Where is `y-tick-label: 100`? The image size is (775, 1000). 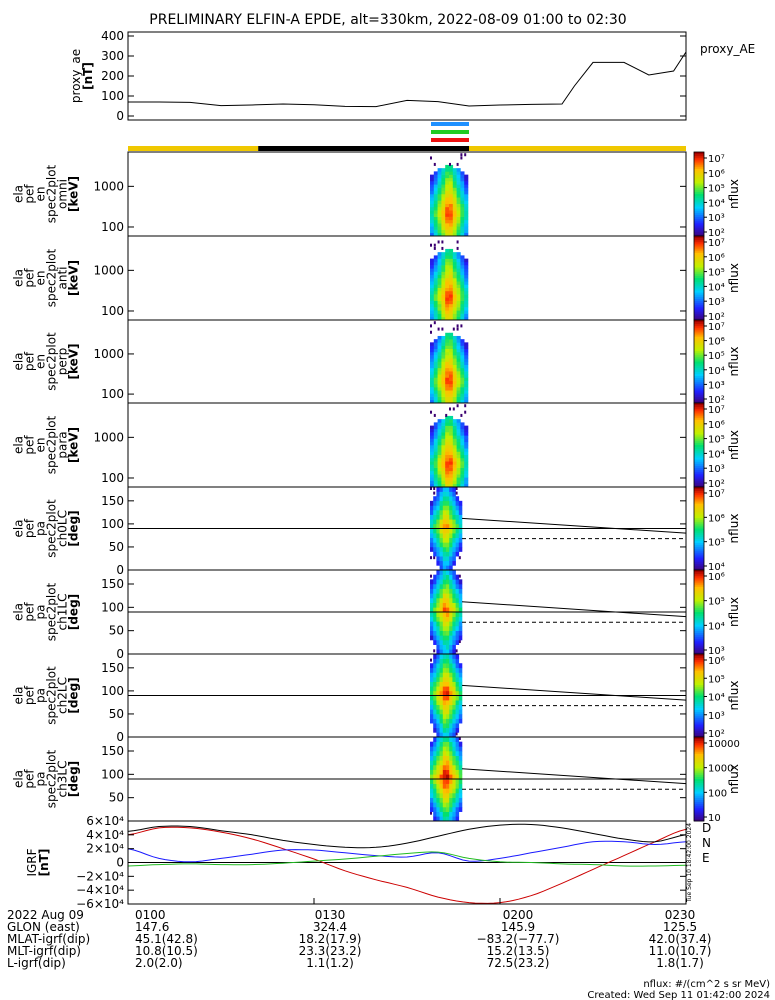 y-tick-label: 100 is located at coordinates (112, 478).